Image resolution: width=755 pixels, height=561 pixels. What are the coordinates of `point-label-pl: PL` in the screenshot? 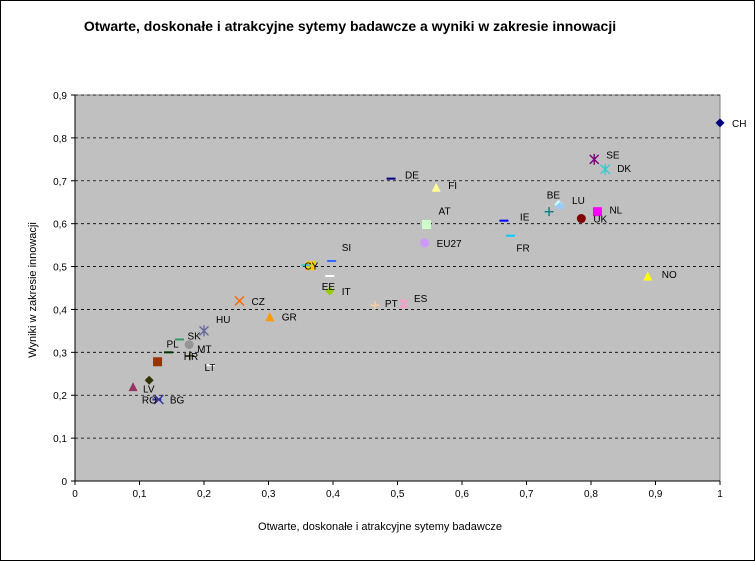 It's located at (173, 344).